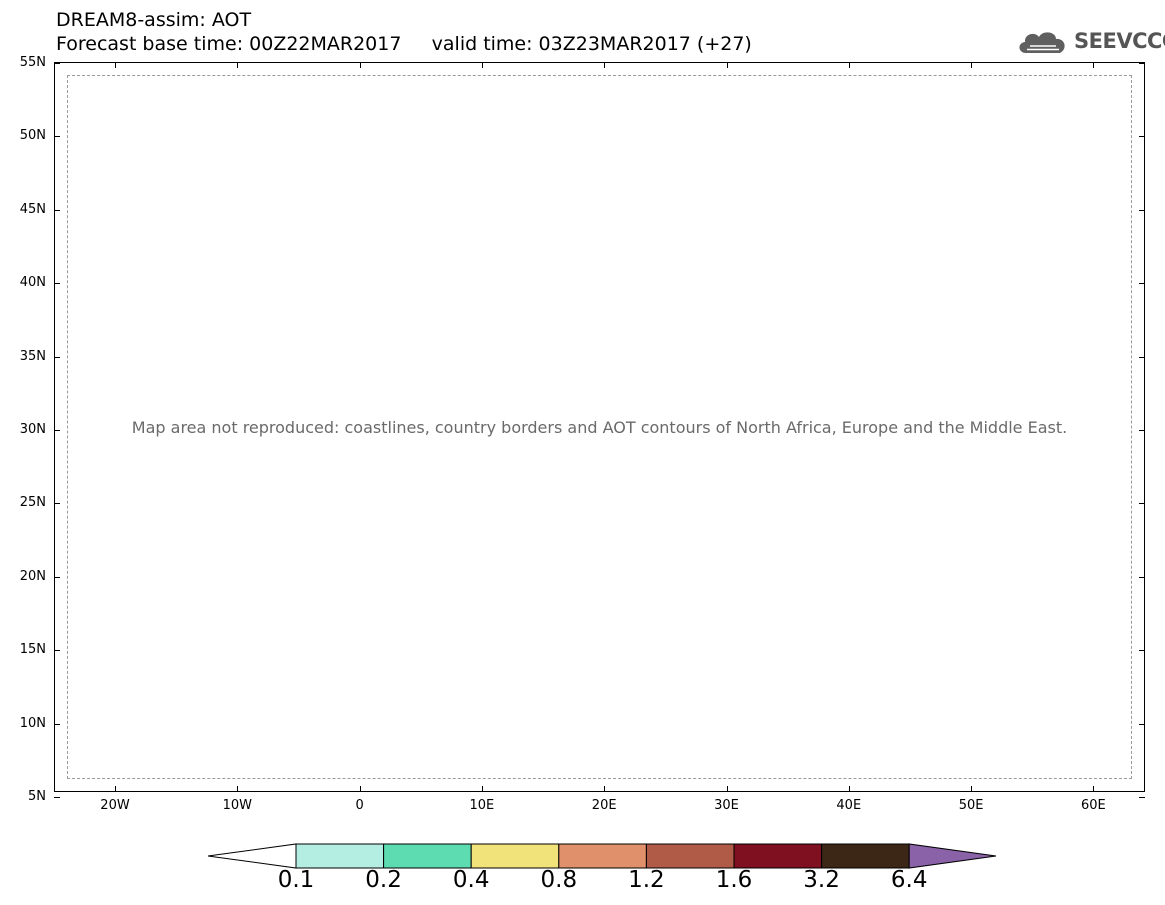  What do you see at coordinates (646, 880) in the screenshot?
I see `colorbar-level-label: 1.2` at bounding box center [646, 880].